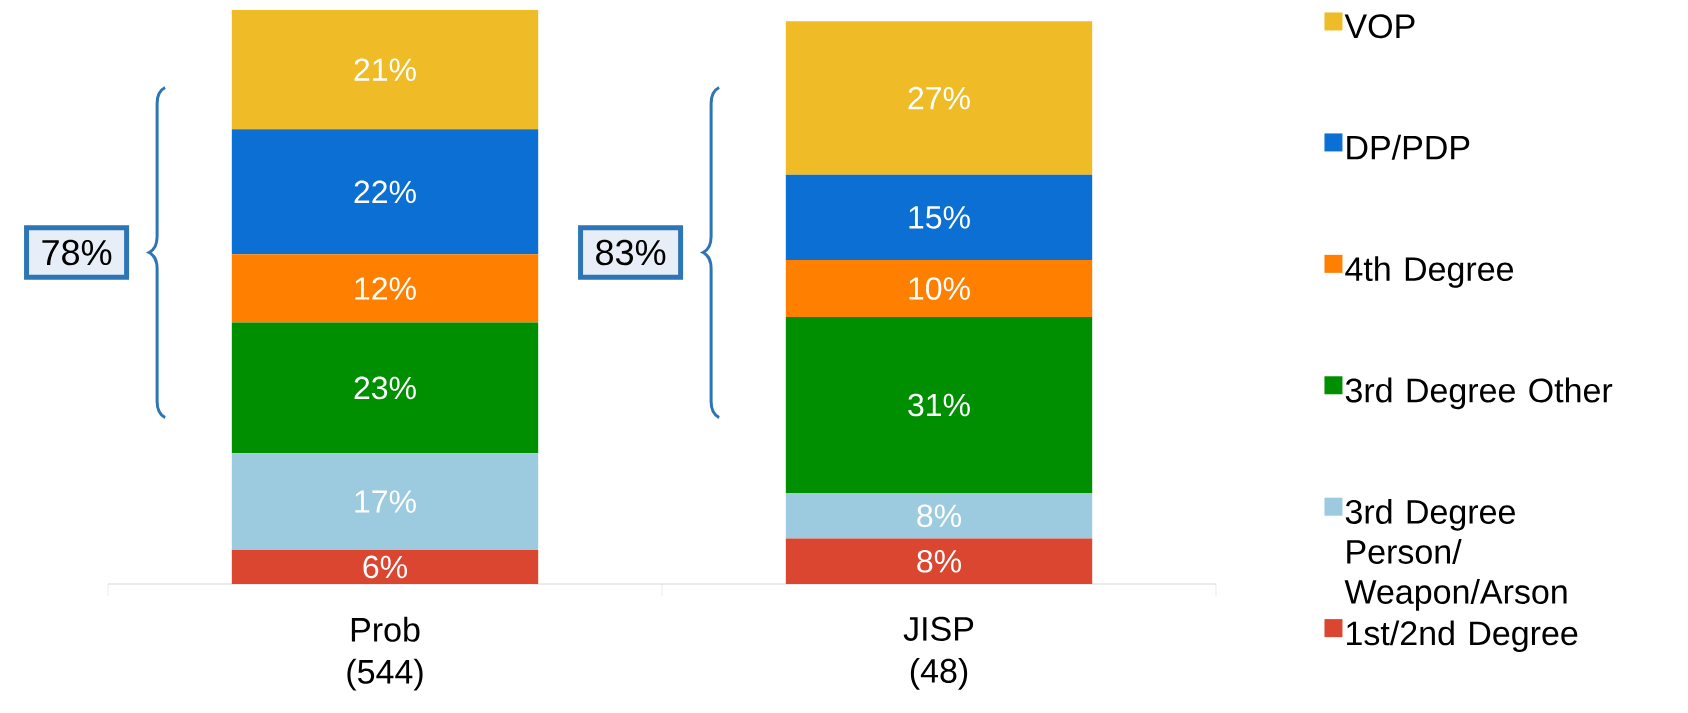  What do you see at coordinates (631, 252) in the screenshot?
I see `annotation: 83%` at bounding box center [631, 252].